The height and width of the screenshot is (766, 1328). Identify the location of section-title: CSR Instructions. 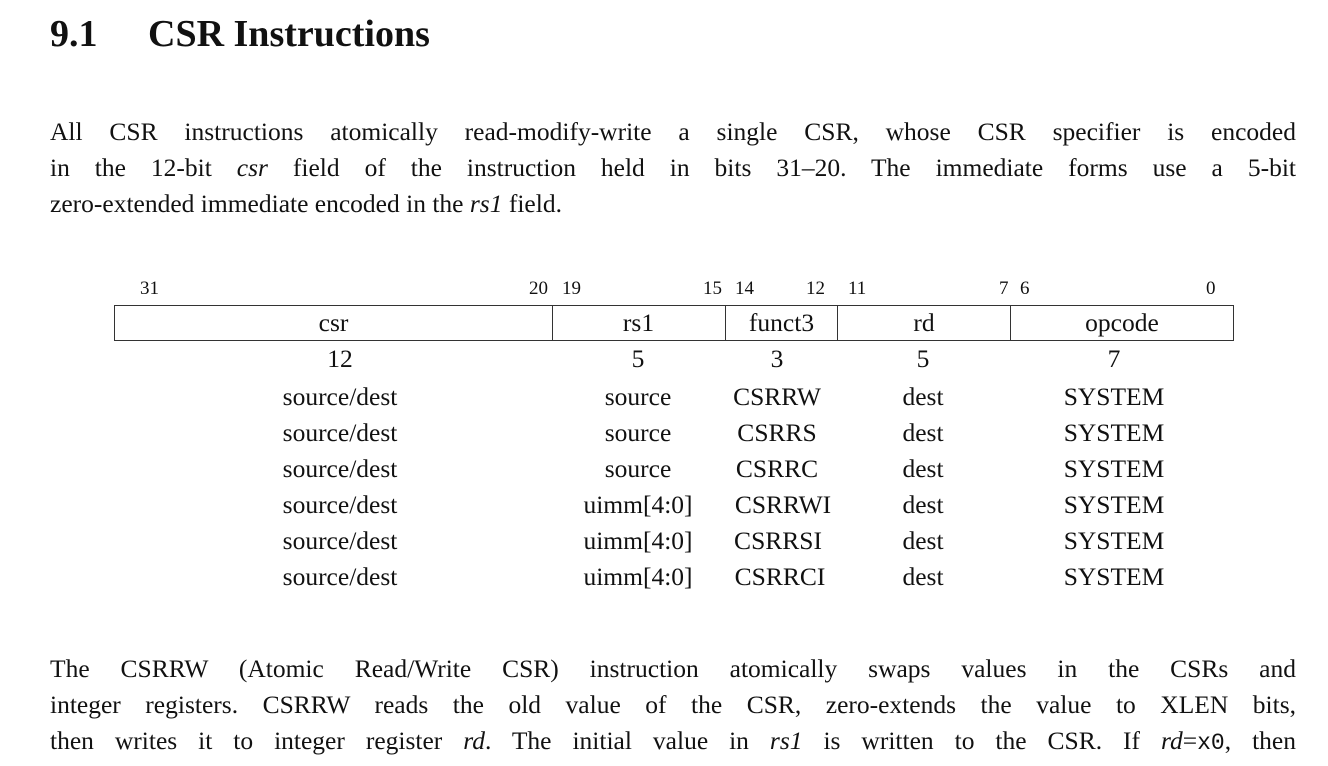
(289, 34).